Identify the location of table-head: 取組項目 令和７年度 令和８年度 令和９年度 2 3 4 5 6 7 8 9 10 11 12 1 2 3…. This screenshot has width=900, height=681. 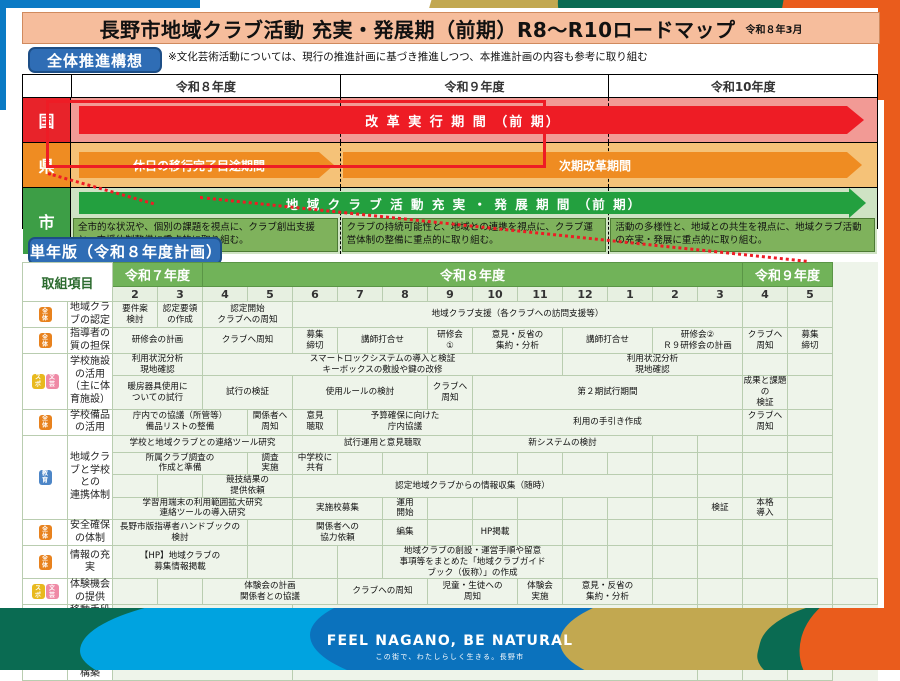
(450, 282).